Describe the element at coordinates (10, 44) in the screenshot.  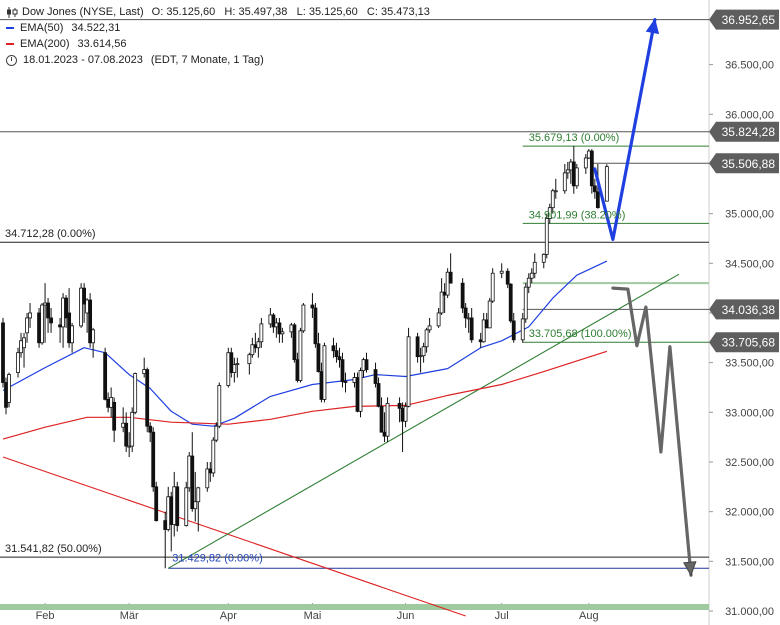
I see `ema200-swatch-icon` at that location.